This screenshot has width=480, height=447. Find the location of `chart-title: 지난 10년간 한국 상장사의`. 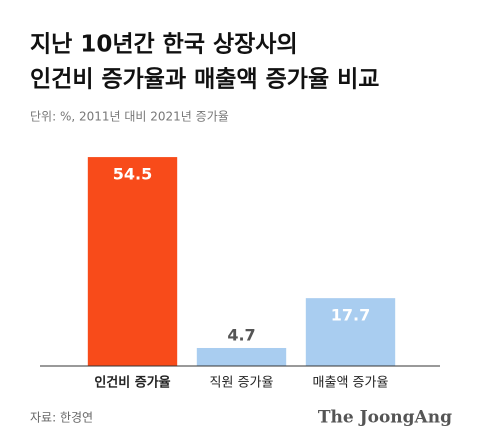

chart-title: 지난 10년간 한국 상장사의 is located at coordinates (164, 45).